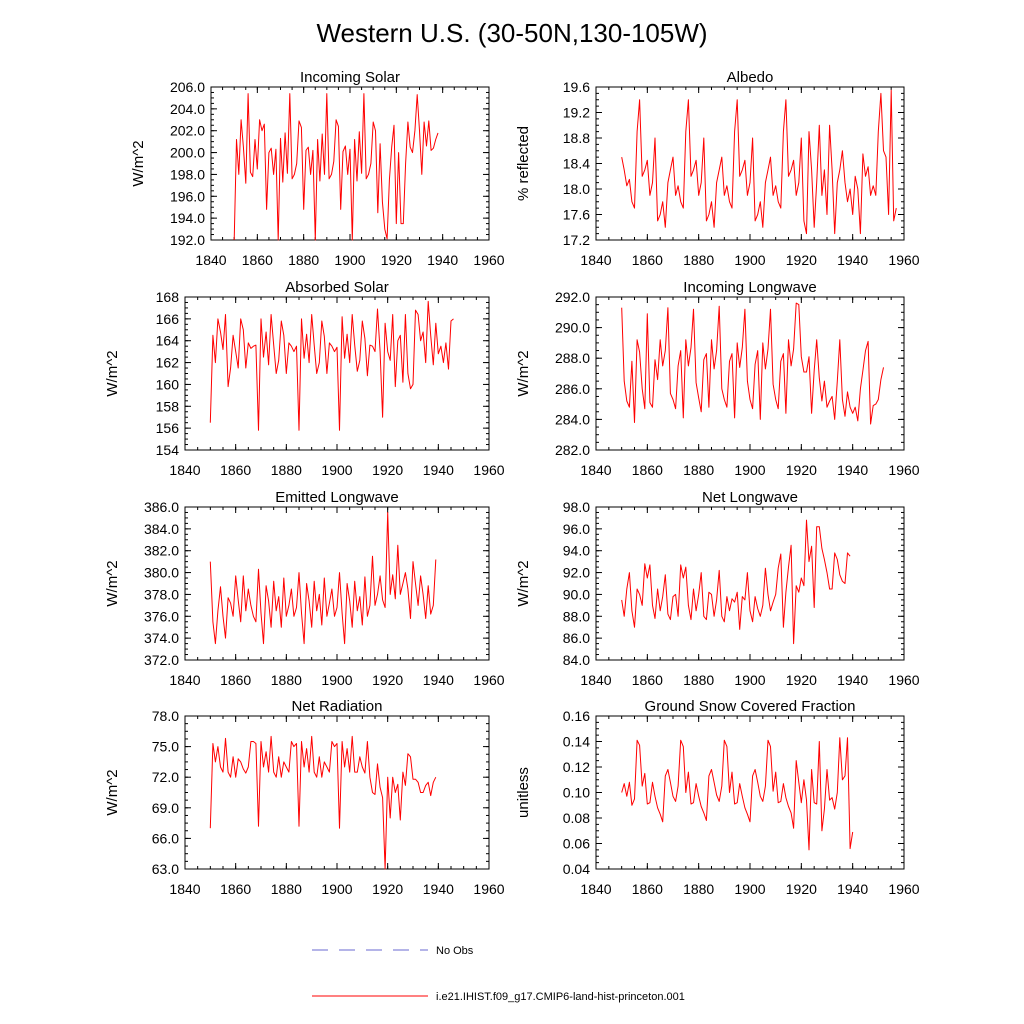  Describe the element at coordinates (576, 87) in the screenshot. I see `y-tick-label: 19.6` at that location.